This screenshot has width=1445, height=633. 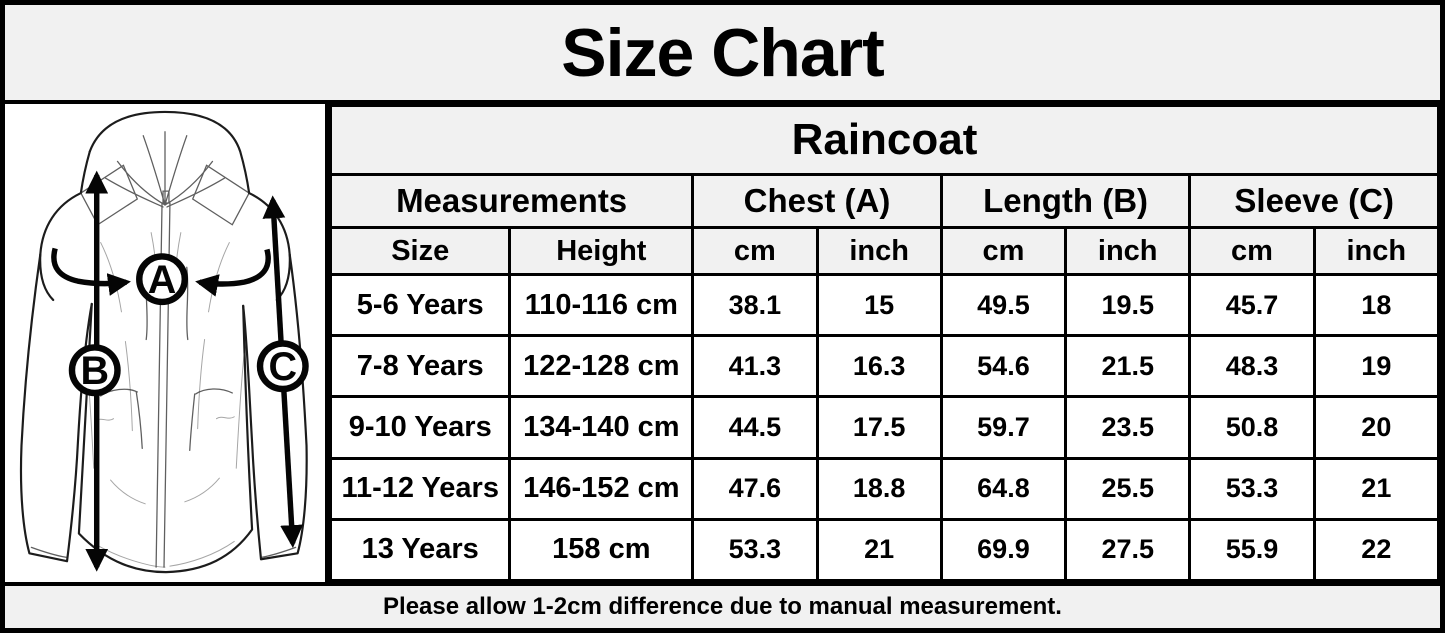 I want to click on sub-header-7: inch, so click(x=1376, y=251).